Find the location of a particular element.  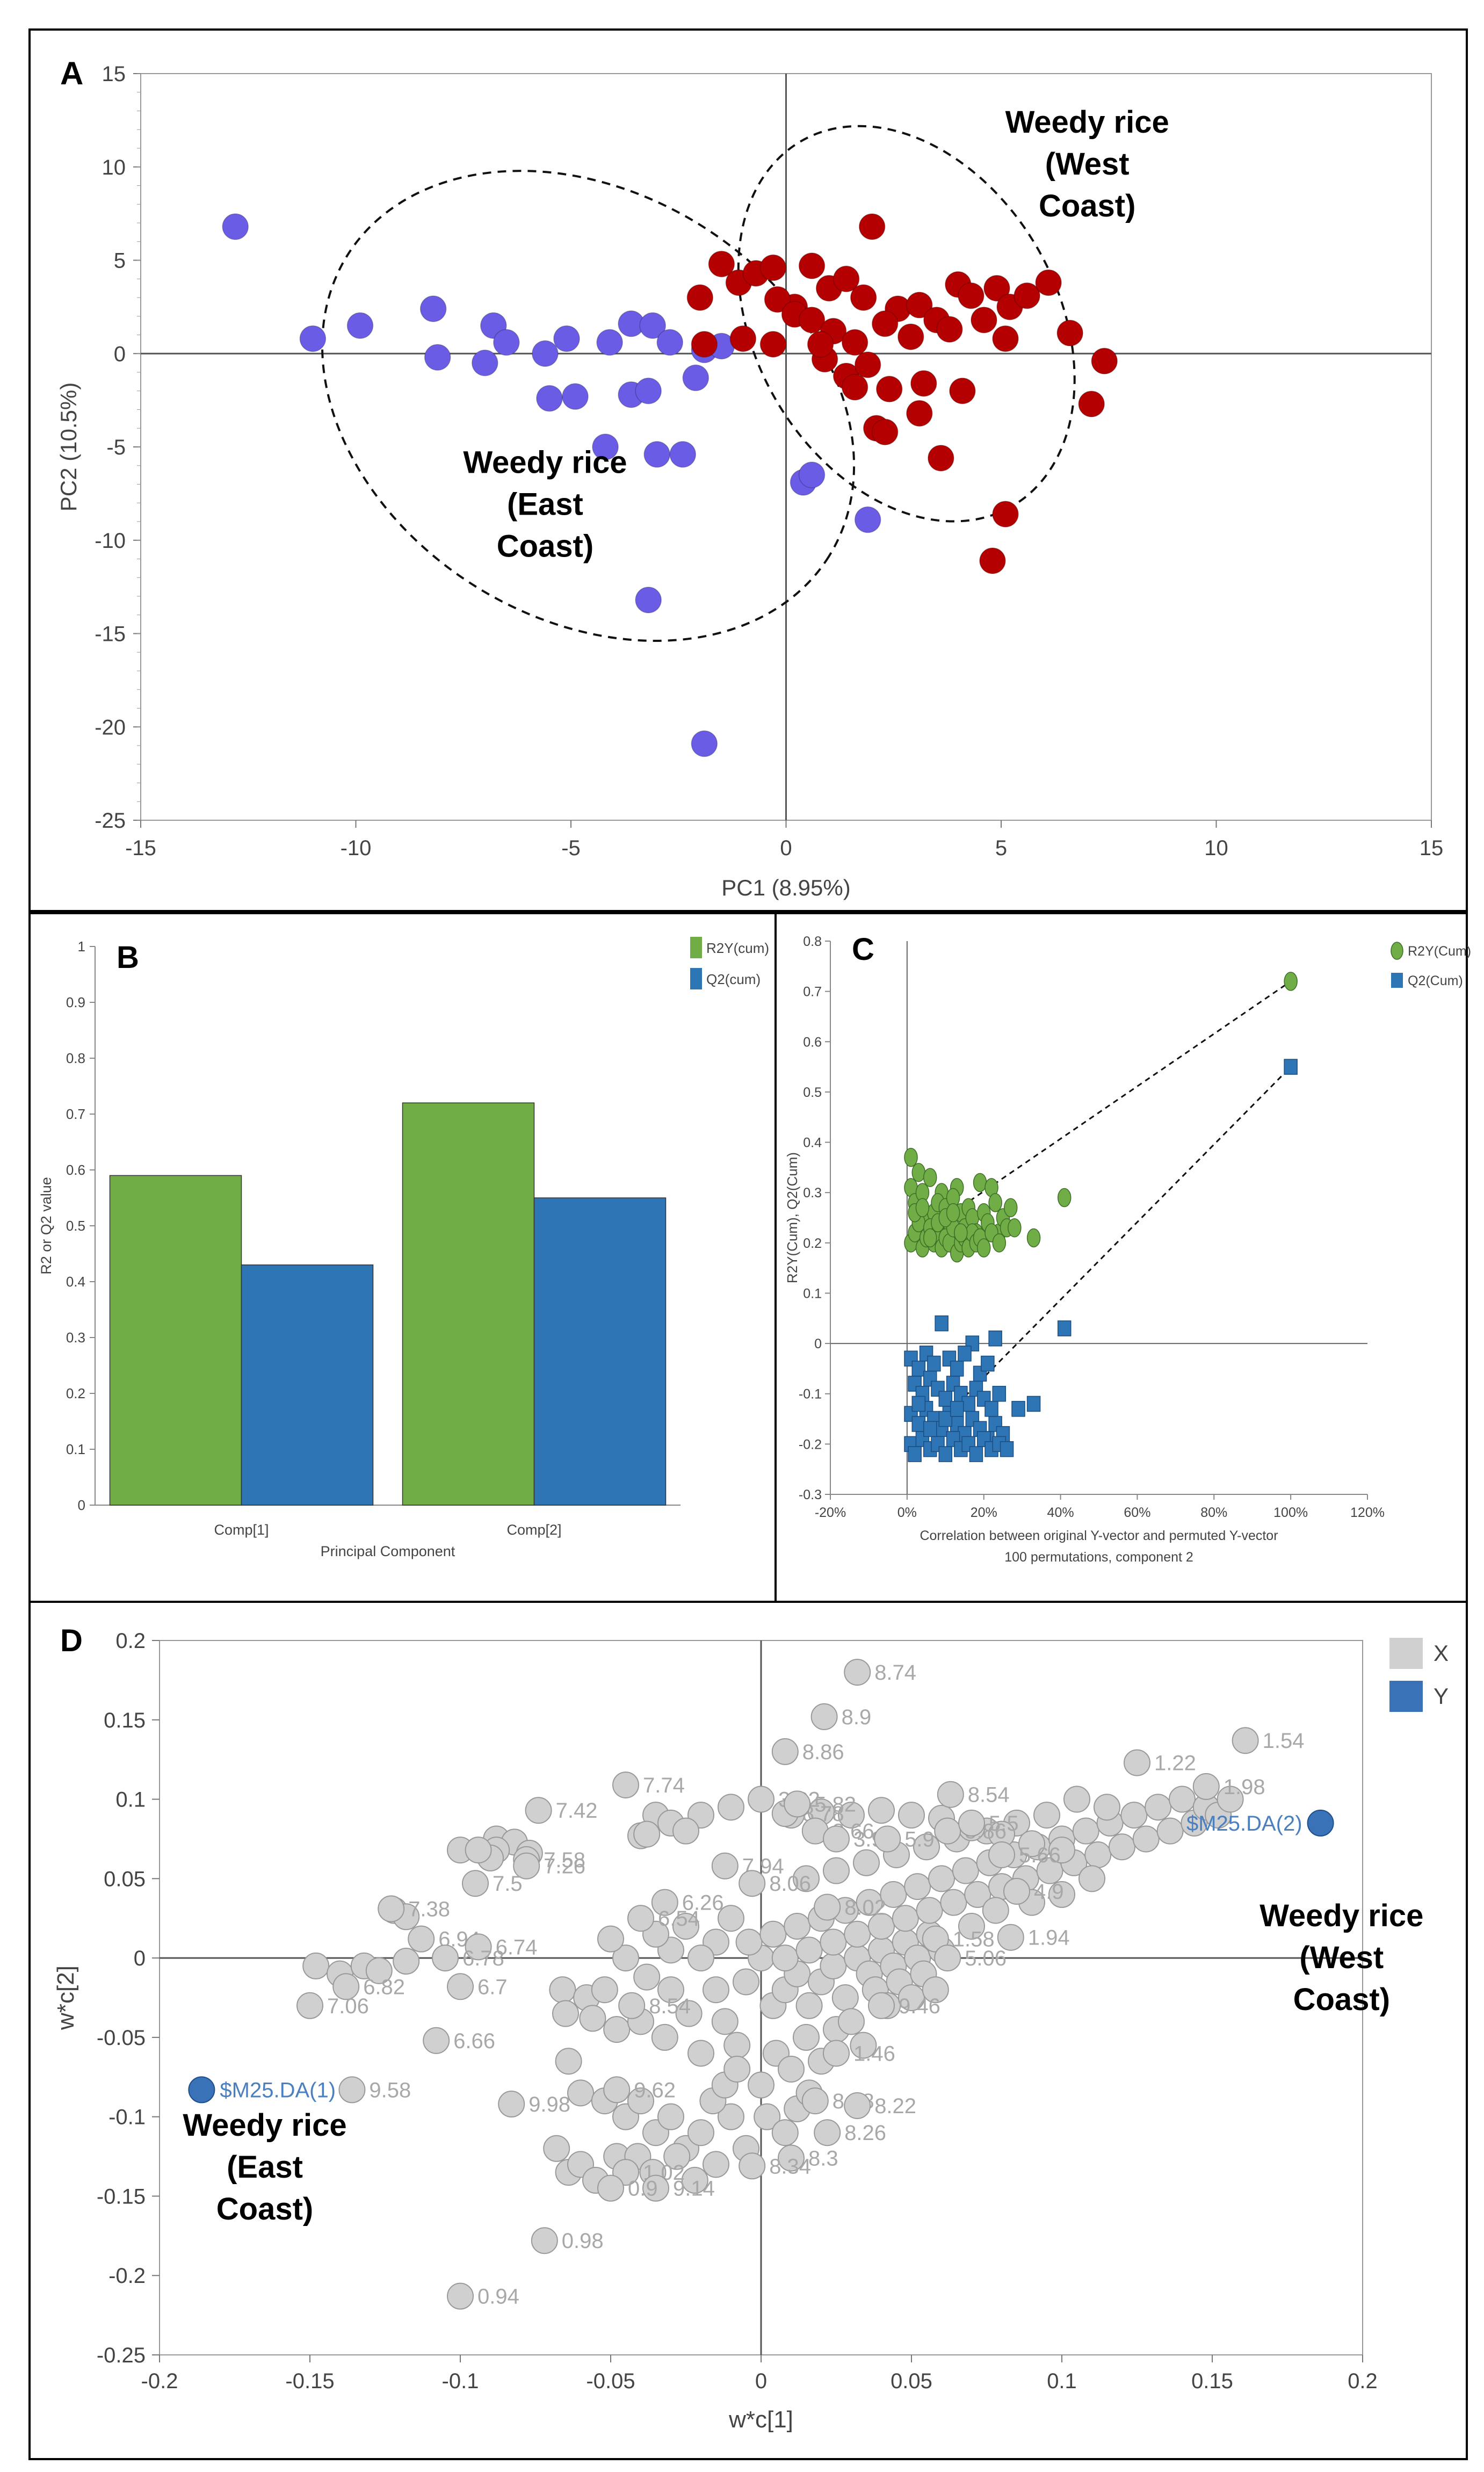

x-variable-point-label: 9.62 is located at coordinates (655, 2090).